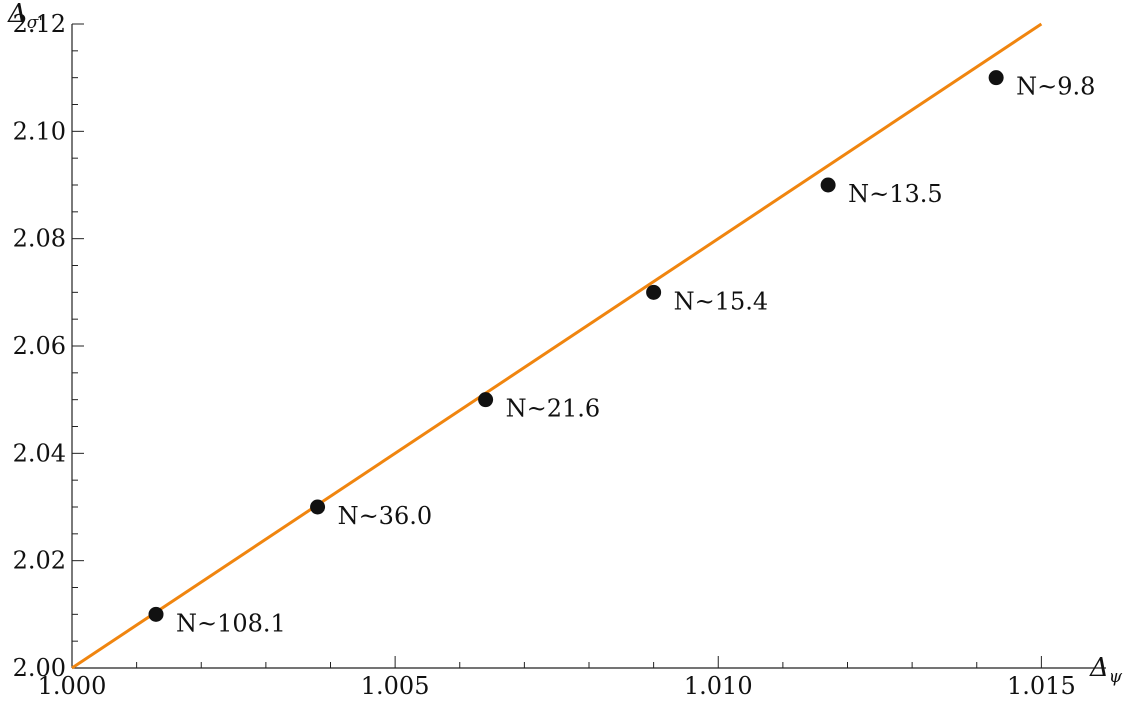 The image size is (1127, 702). Describe the element at coordinates (553, 409) in the screenshot. I see `data-point-label: N~21.6` at that location.